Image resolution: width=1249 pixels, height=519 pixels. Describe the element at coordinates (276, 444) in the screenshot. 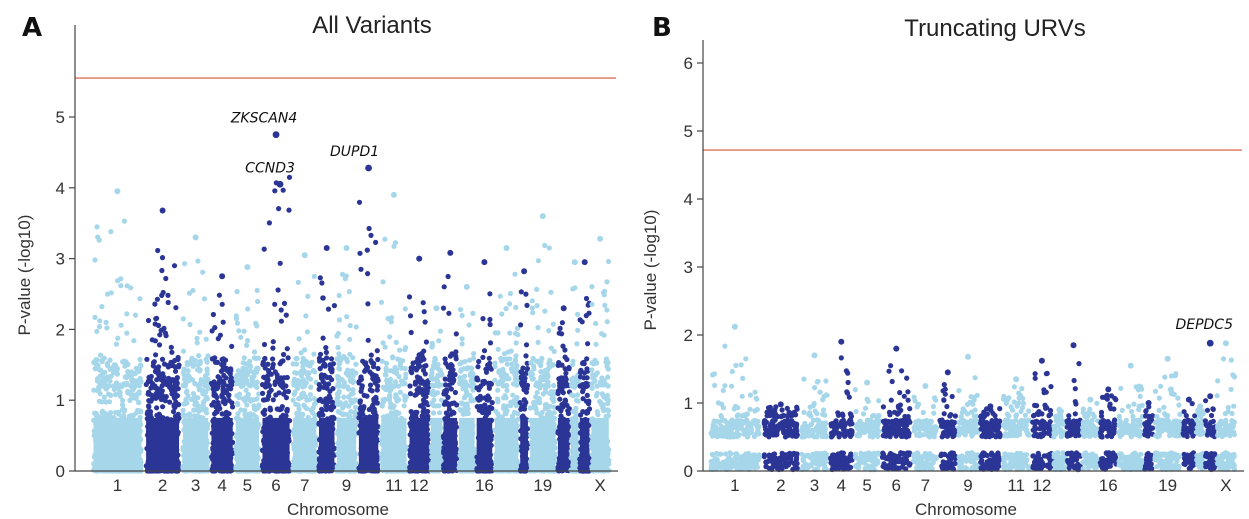

I see `chromosome-6-dense-band` at that location.